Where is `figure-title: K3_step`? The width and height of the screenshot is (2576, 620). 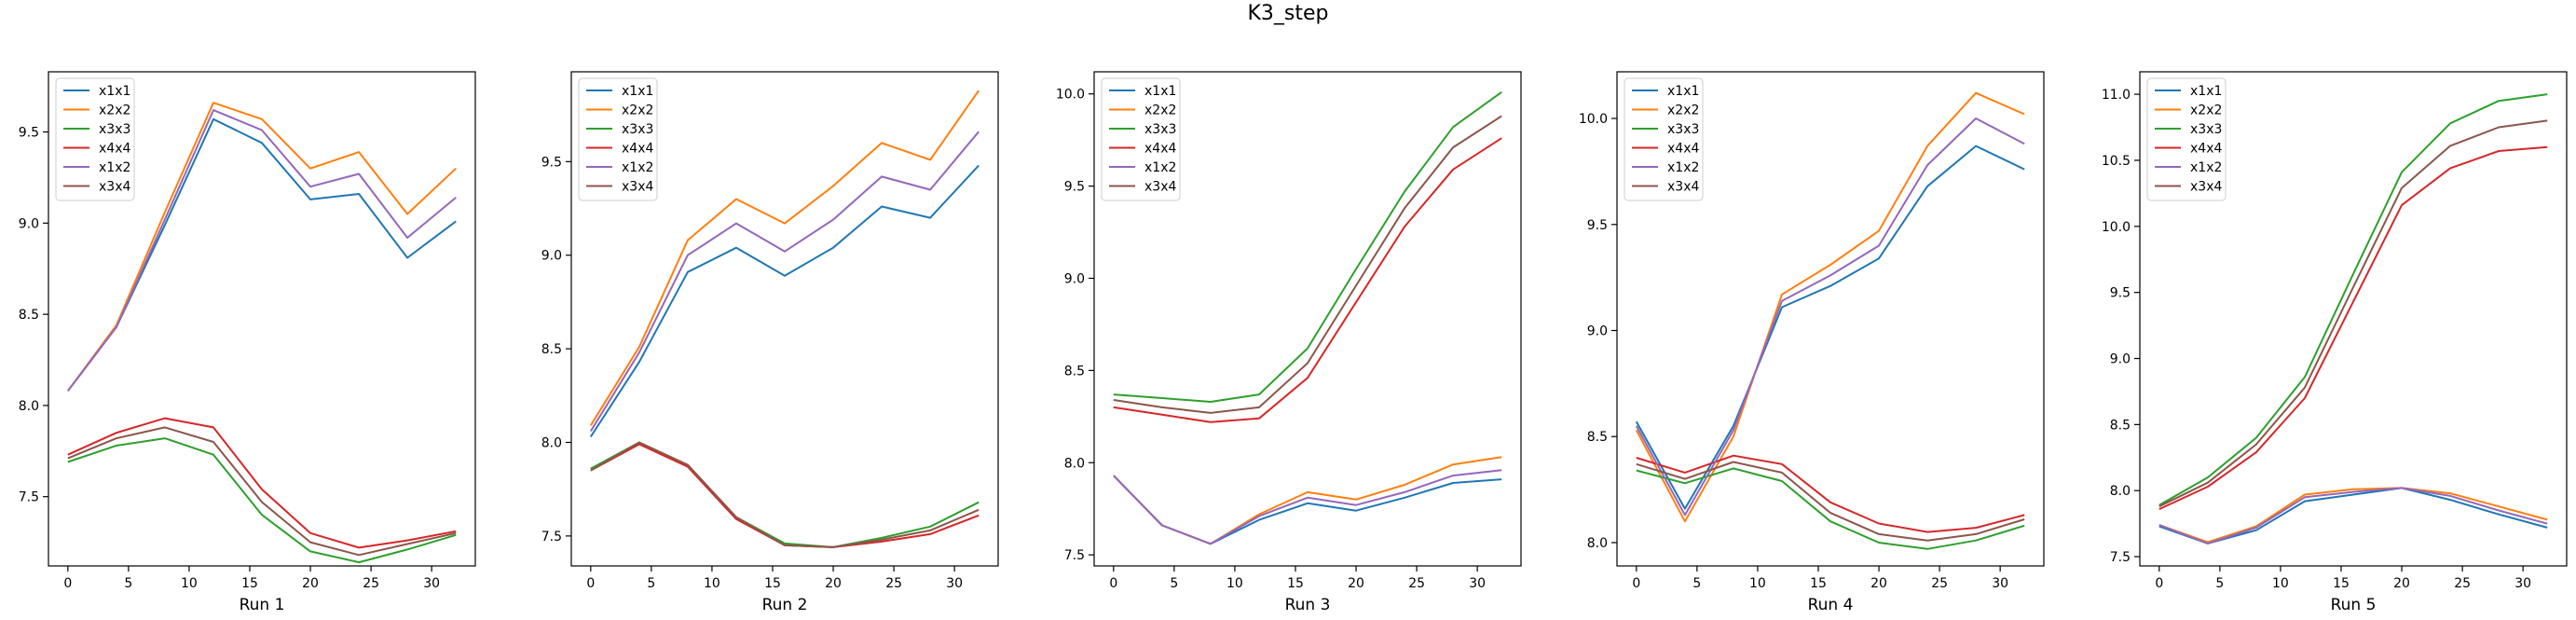
figure-title: K3_step is located at coordinates (1288, 13).